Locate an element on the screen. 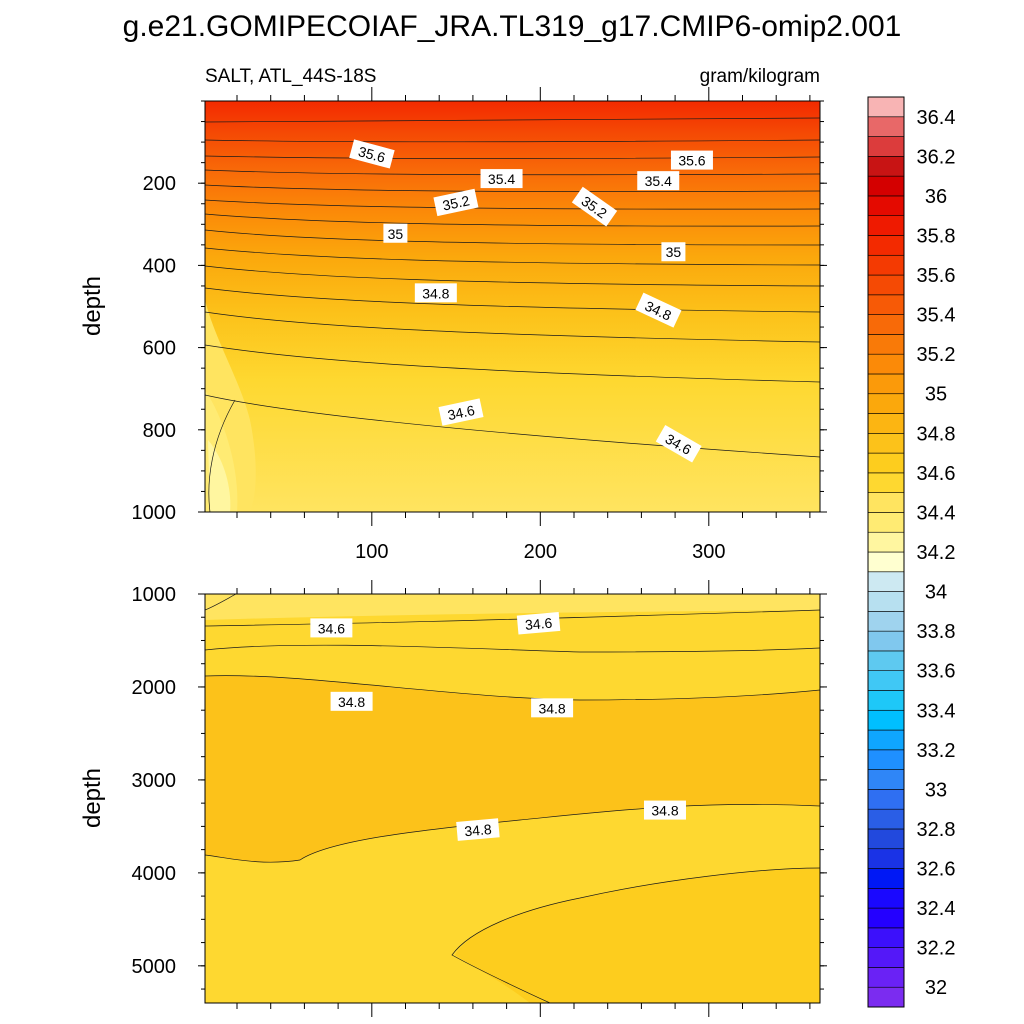 The width and height of the screenshot is (1024, 1024). colorbar-tick-label: 36.4 is located at coordinates (936, 118).